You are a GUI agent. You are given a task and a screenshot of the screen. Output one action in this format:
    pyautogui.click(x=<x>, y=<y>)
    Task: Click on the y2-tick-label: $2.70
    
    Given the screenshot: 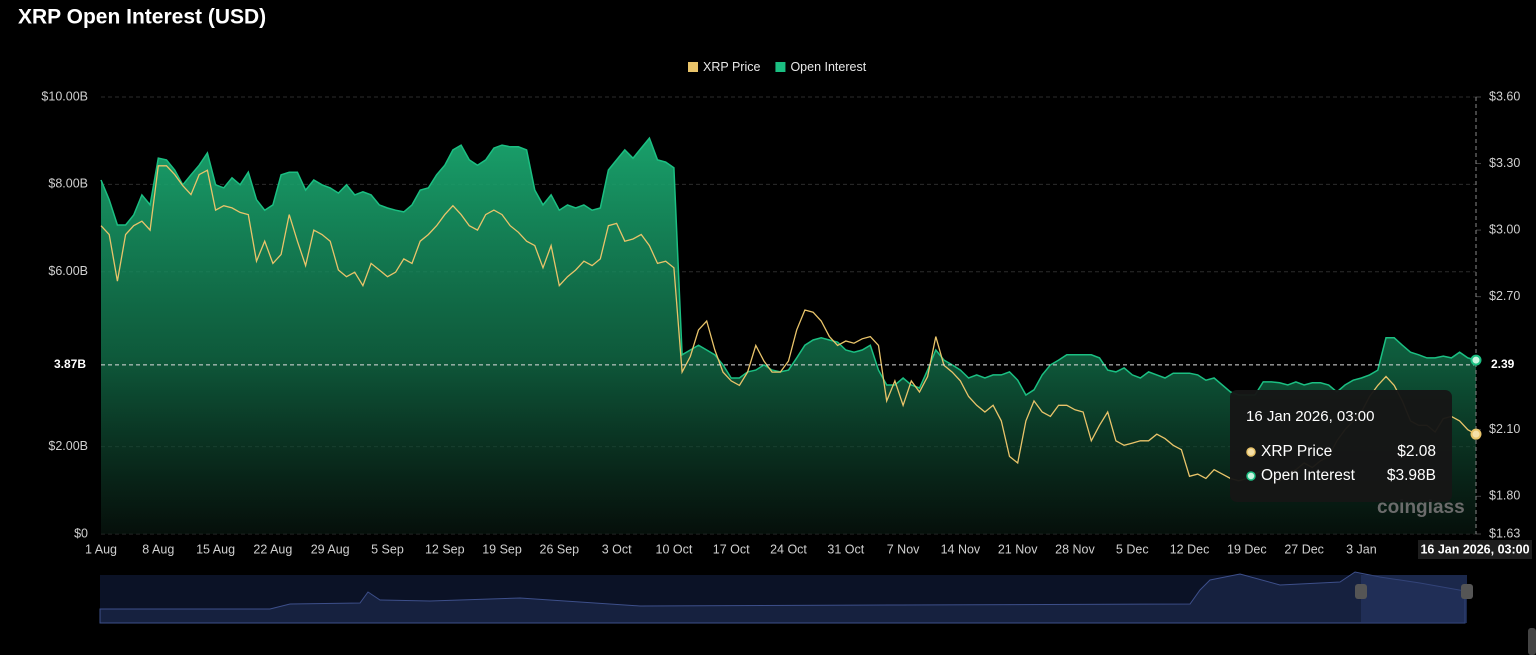 What is the action you would take?
    pyautogui.click(x=1504, y=296)
    